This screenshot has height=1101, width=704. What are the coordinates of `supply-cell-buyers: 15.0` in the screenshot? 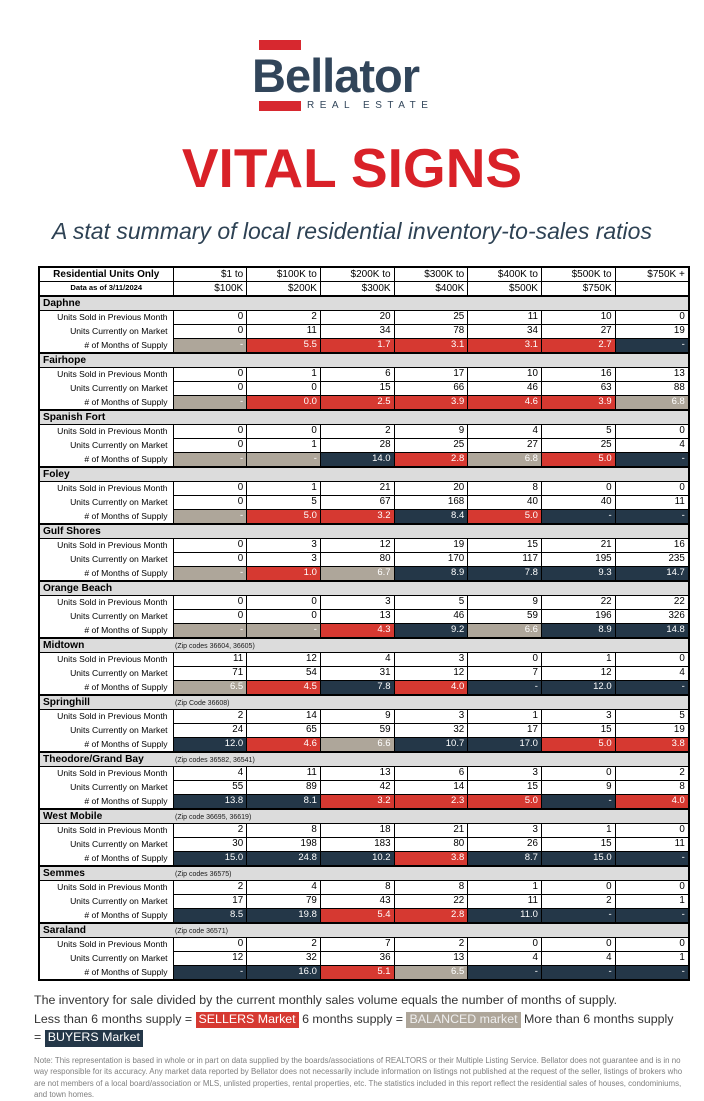 It's located at (578, 859).